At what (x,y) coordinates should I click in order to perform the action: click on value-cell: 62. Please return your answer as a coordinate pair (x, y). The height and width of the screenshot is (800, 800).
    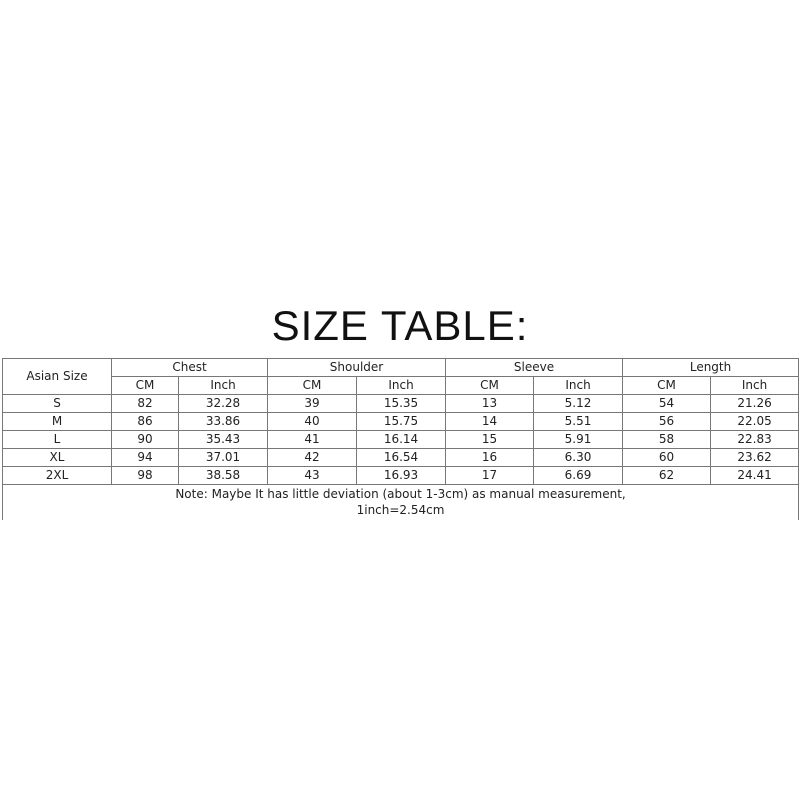
    Looking at the image, I should click on (667, 475).